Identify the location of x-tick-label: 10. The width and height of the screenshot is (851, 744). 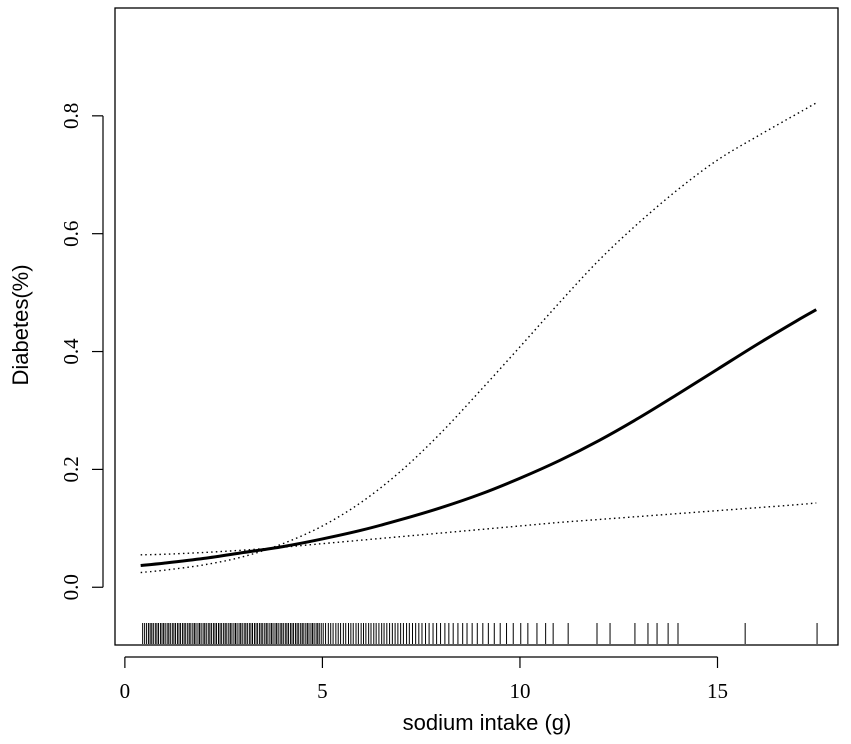
(519, 691).